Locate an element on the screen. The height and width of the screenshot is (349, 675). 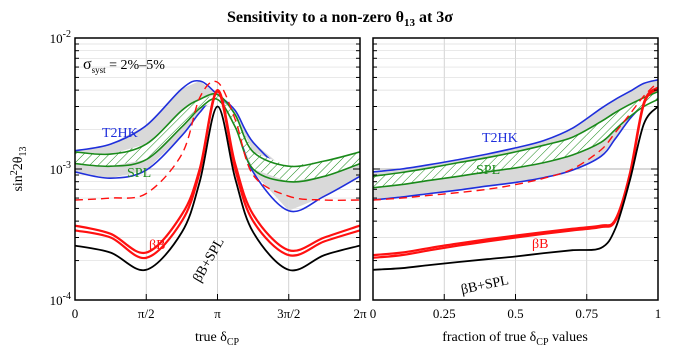
y-tick-label: 10⁻³ is located at coordinates (60, 168).